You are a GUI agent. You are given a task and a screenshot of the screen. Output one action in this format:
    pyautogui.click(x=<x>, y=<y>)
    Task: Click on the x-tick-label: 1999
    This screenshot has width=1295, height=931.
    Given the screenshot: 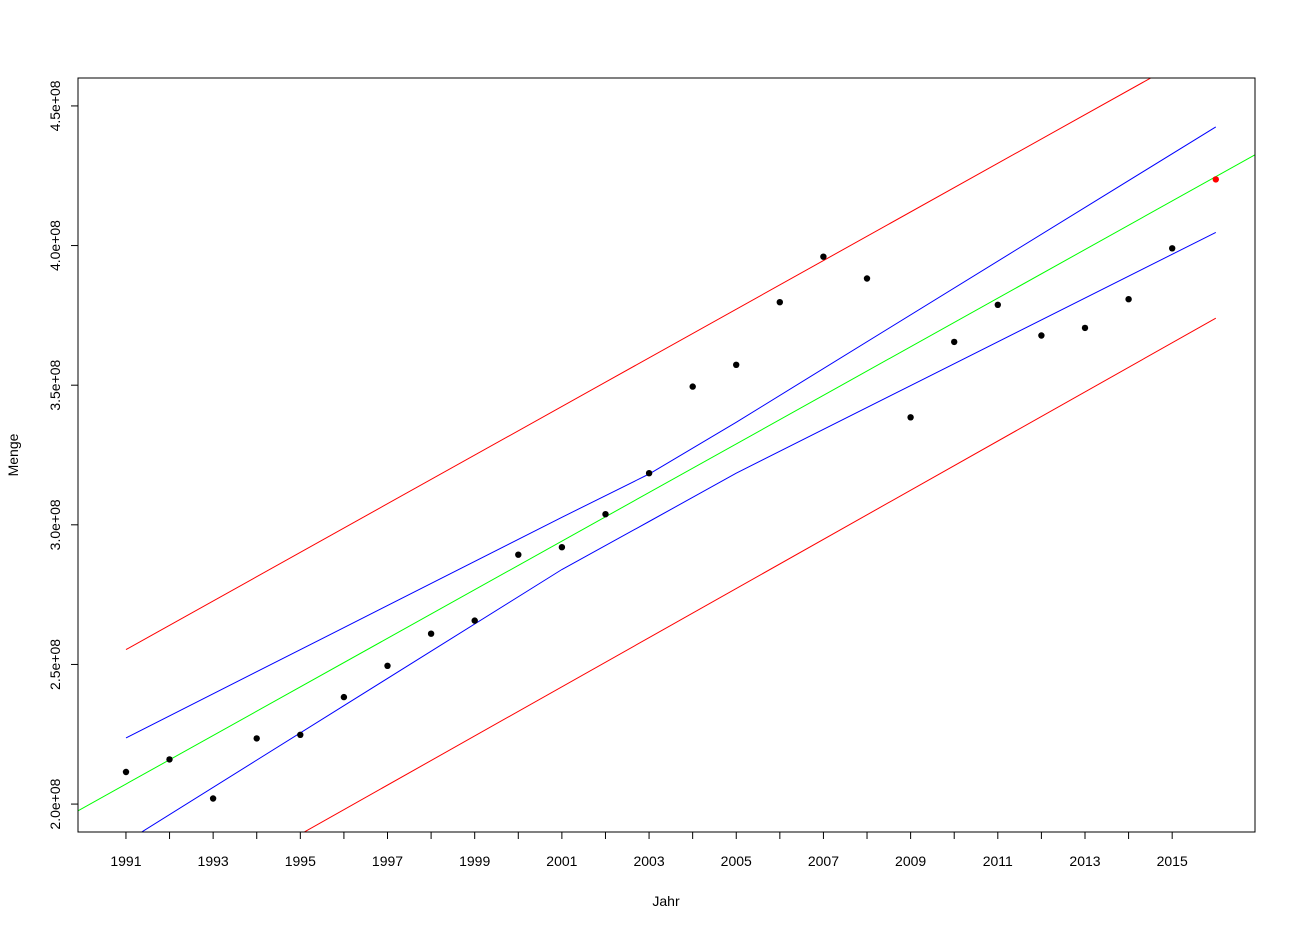 What is the action you would take?
    pyautogui.click(x=474, y=861)
    